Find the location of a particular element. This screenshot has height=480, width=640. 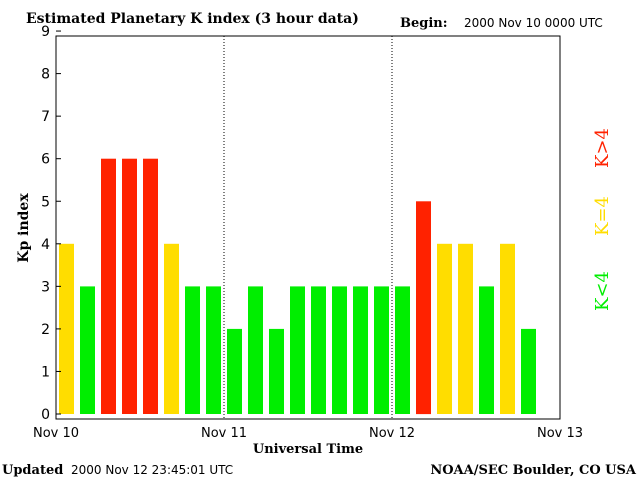

updated-label: Updated is located at coordinates (32, 470).